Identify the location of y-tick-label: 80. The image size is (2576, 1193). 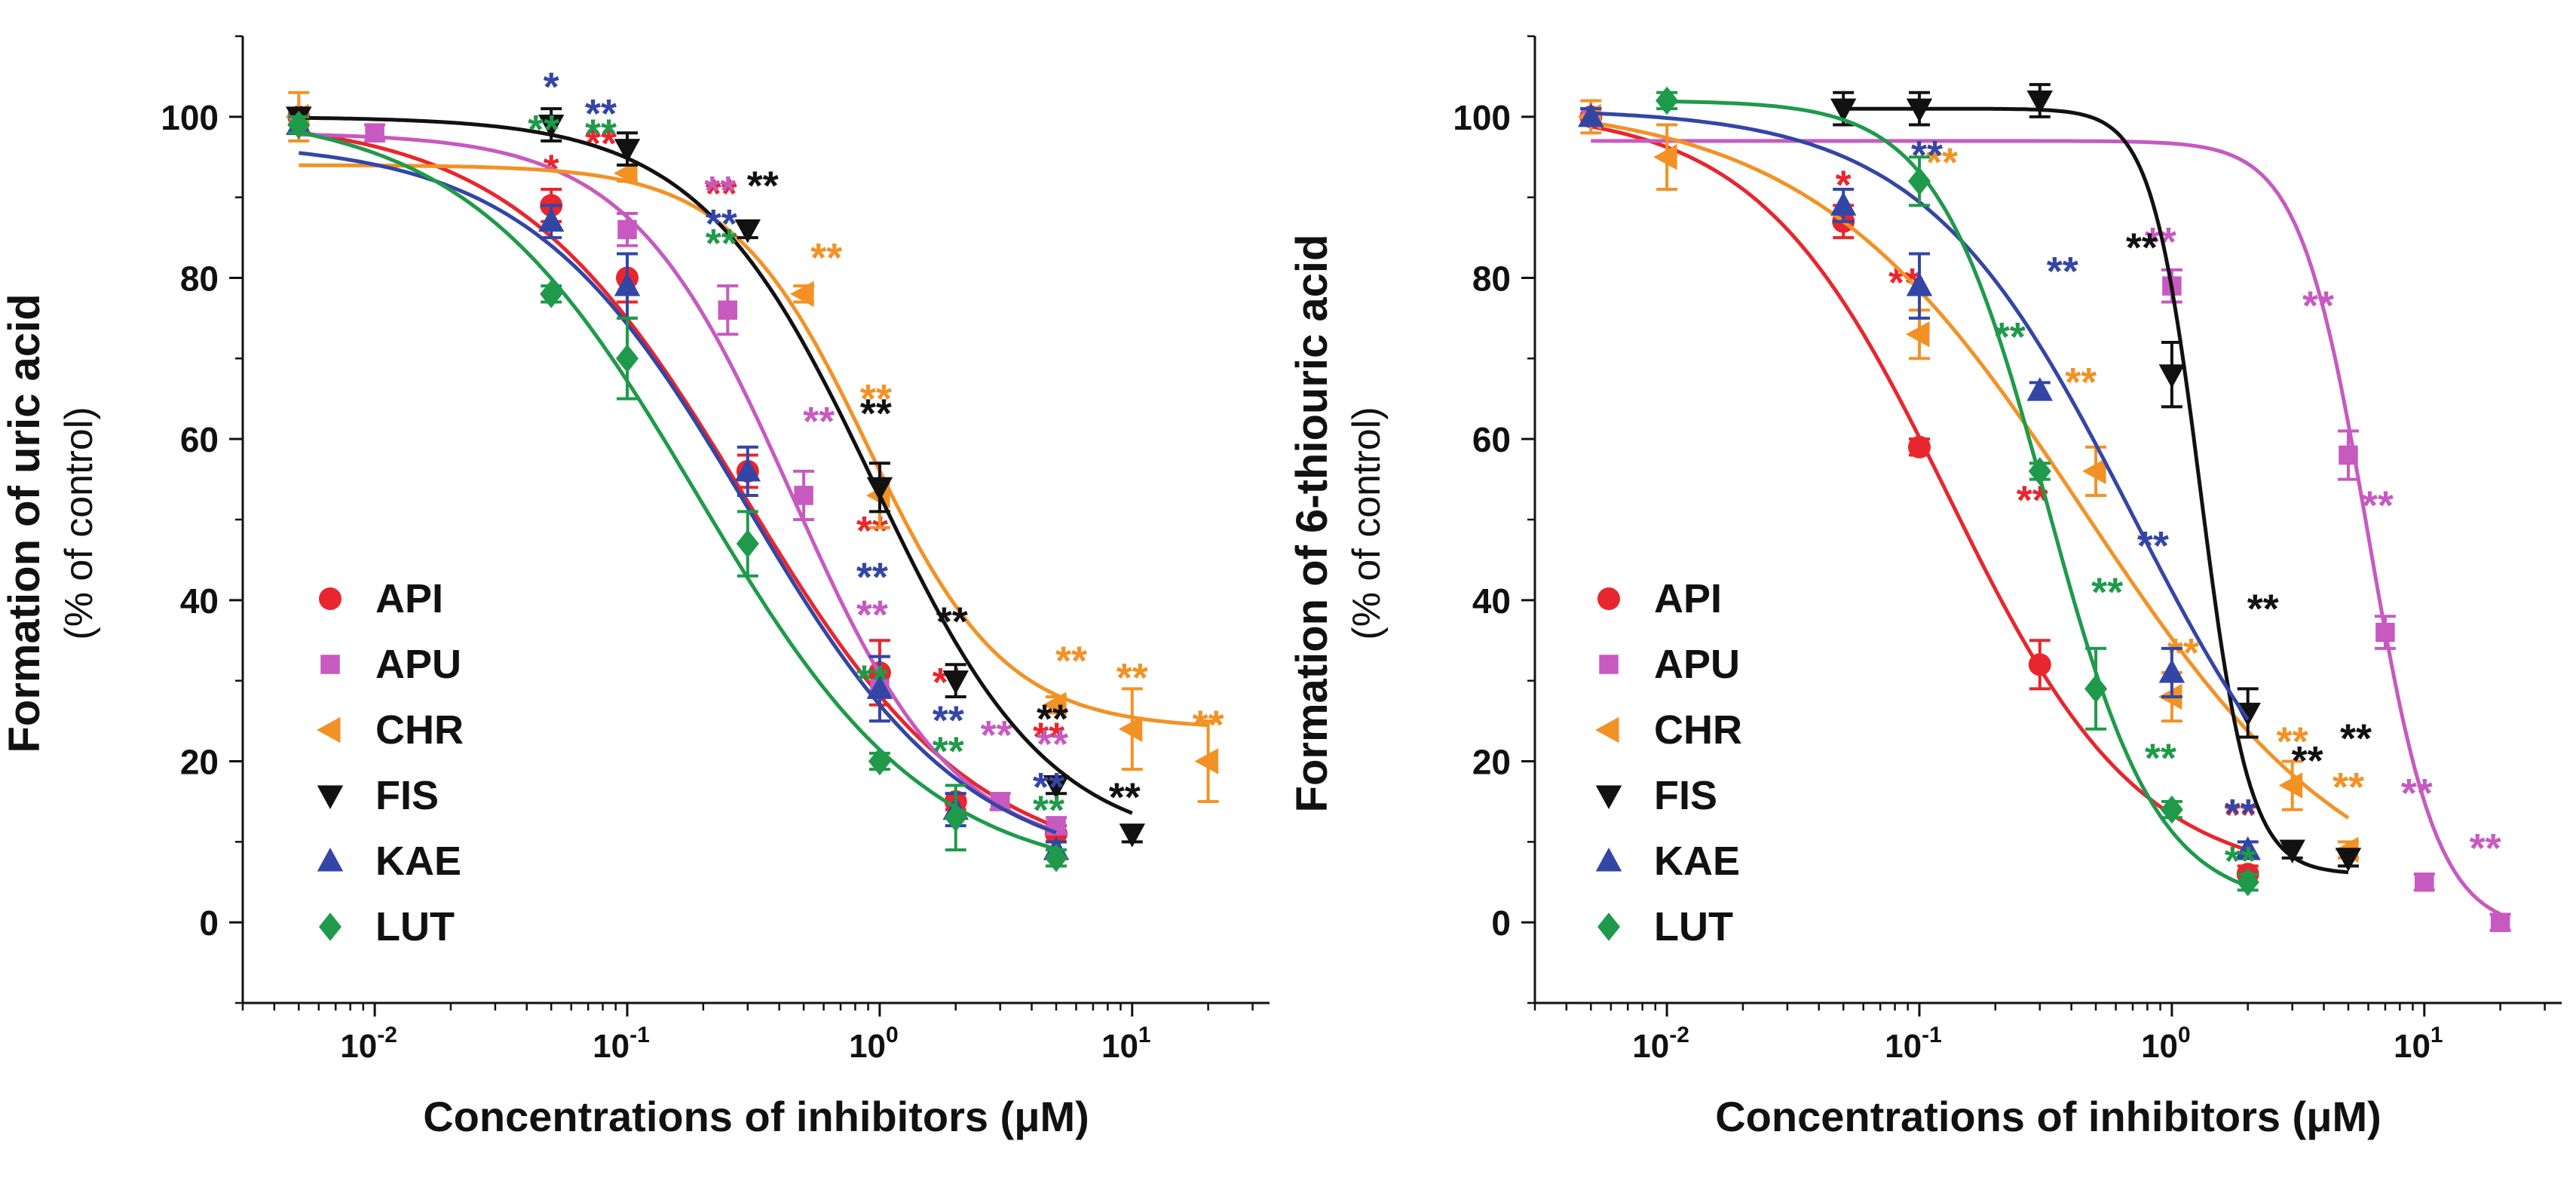
(1491, 279).